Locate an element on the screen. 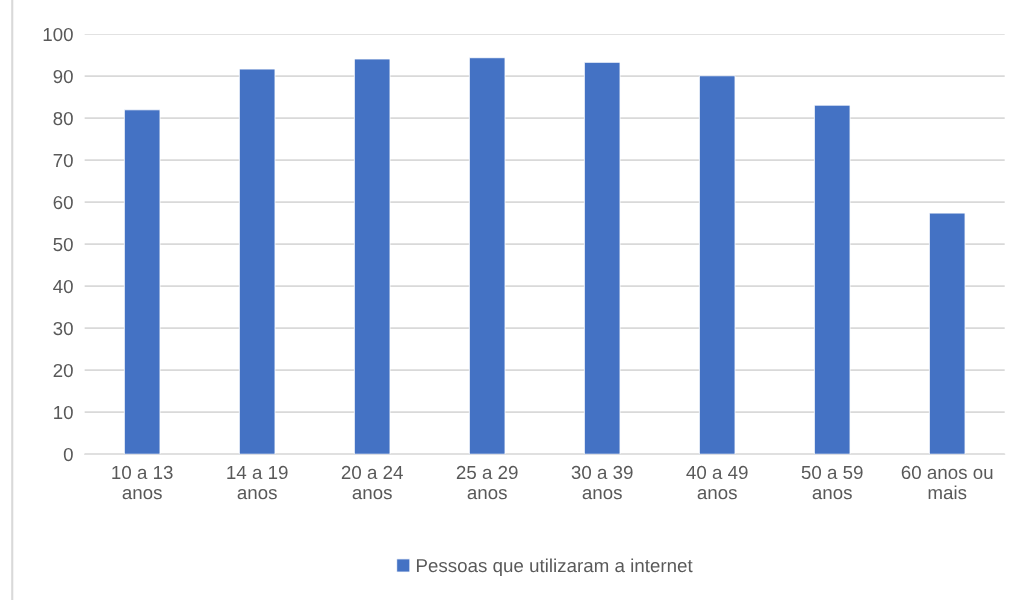 Image resolution: width=1020 pixels, height=600 pixels. y-tick-label: 20 is located at coordinates (63, 370).